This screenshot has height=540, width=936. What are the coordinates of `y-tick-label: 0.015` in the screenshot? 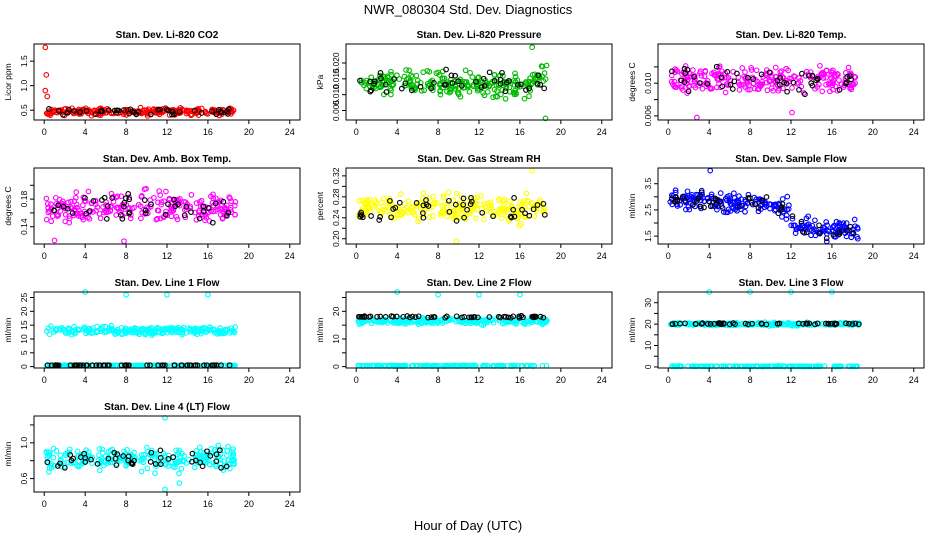 It's located at (336, 79).